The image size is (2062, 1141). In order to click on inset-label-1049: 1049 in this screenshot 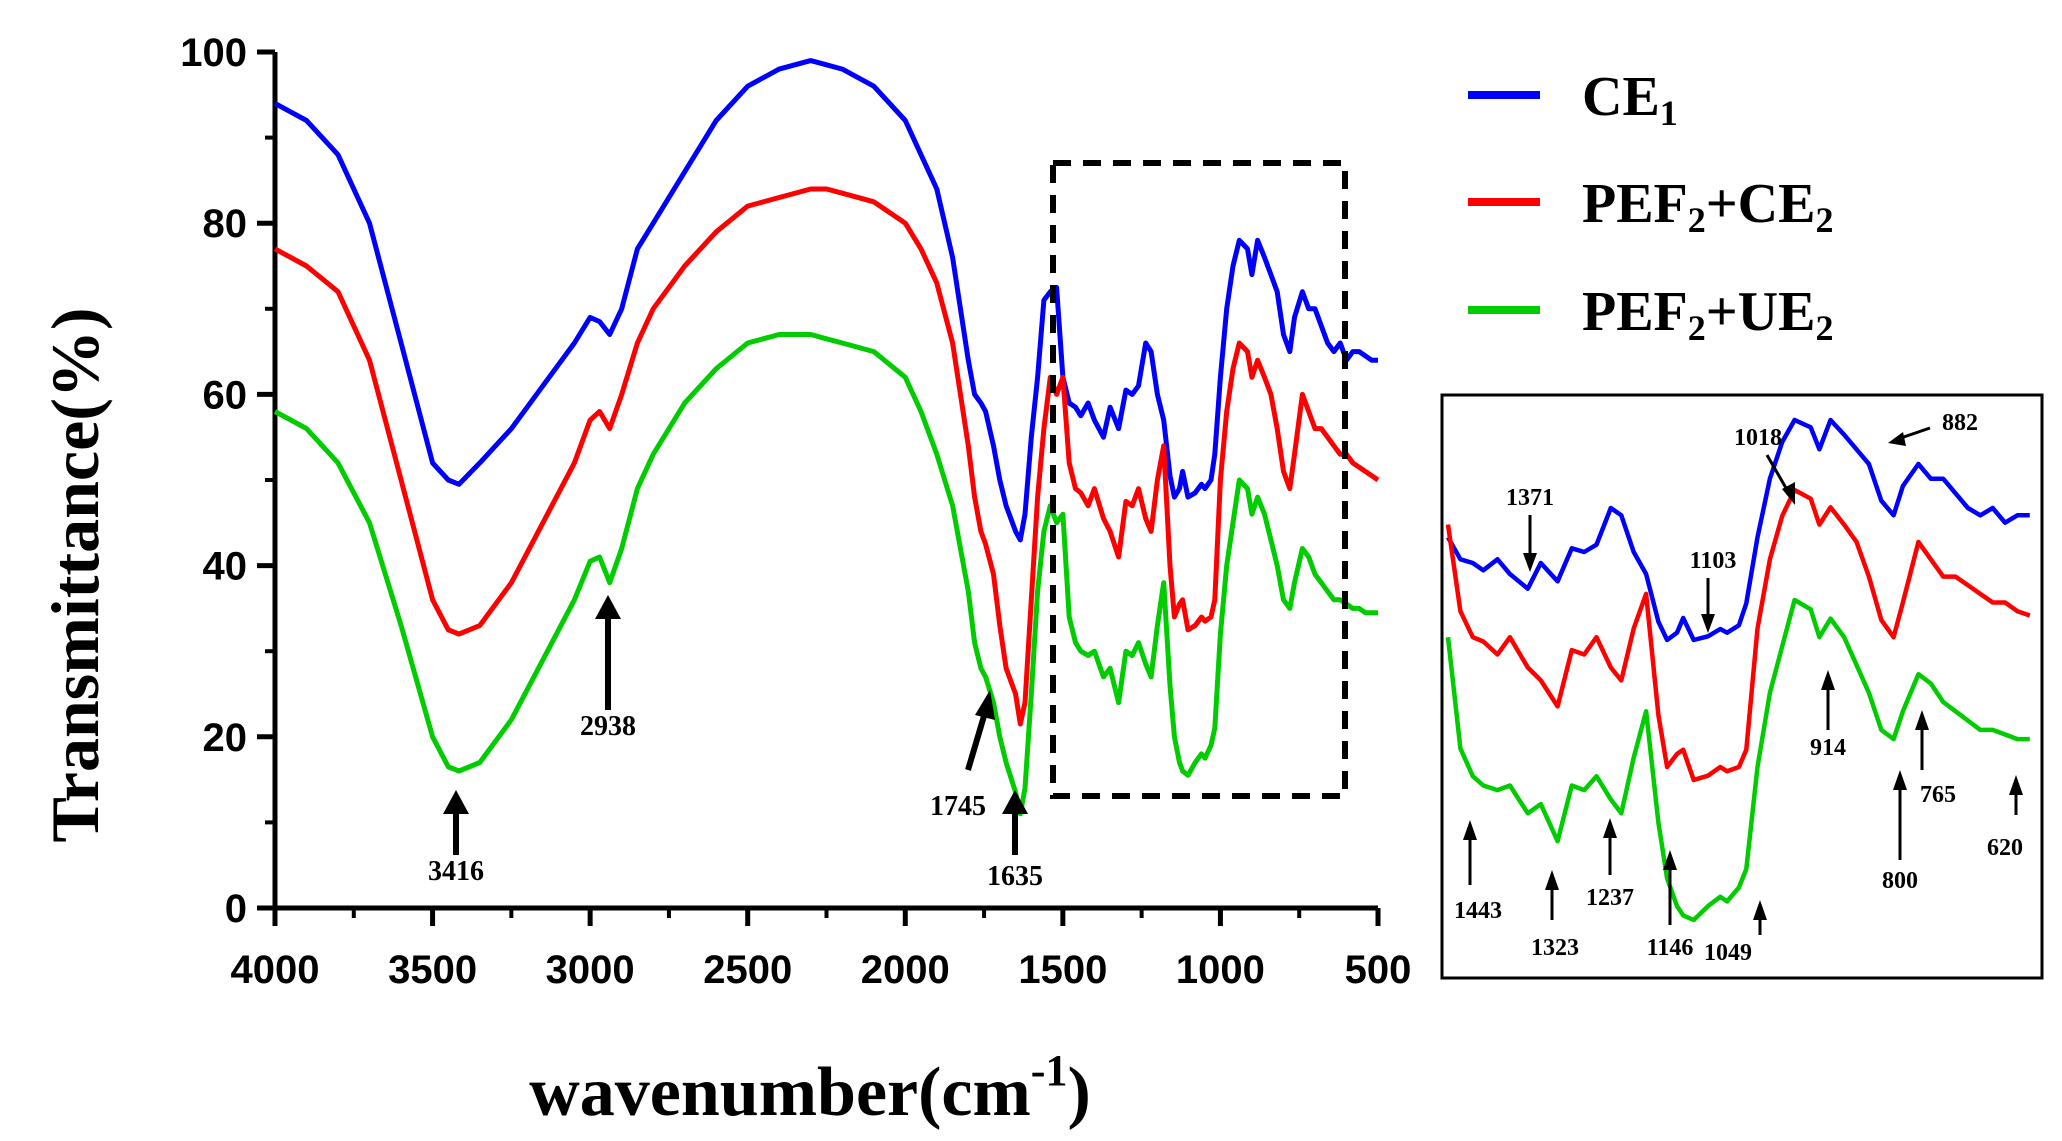, I will do `click(1735, 933)`.